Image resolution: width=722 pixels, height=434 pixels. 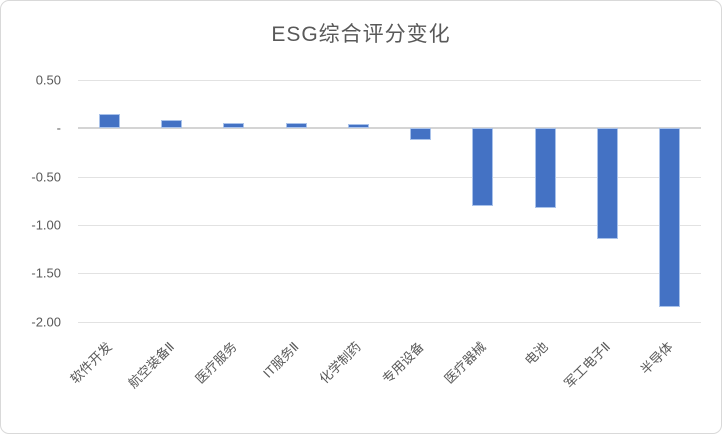 I want to click on x-tick-label: IT服务Ⅱ, so click(x=281, y=360).